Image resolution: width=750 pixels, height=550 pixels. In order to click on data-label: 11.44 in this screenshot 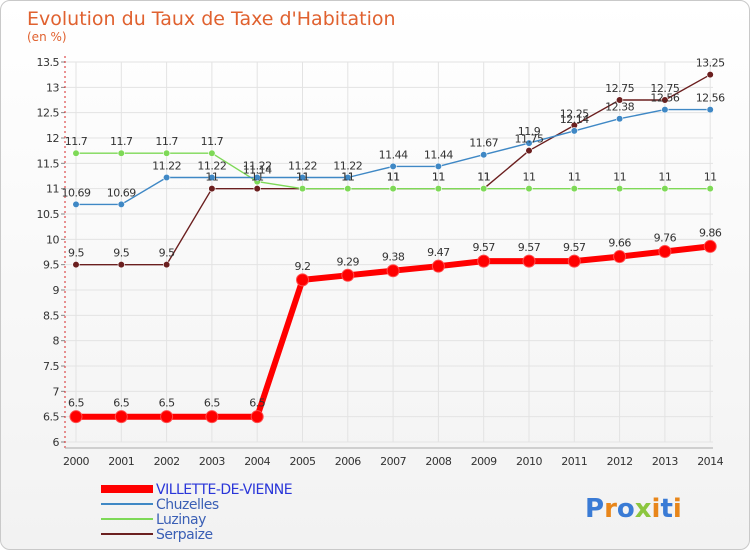, I will do `click(393, 154)`.